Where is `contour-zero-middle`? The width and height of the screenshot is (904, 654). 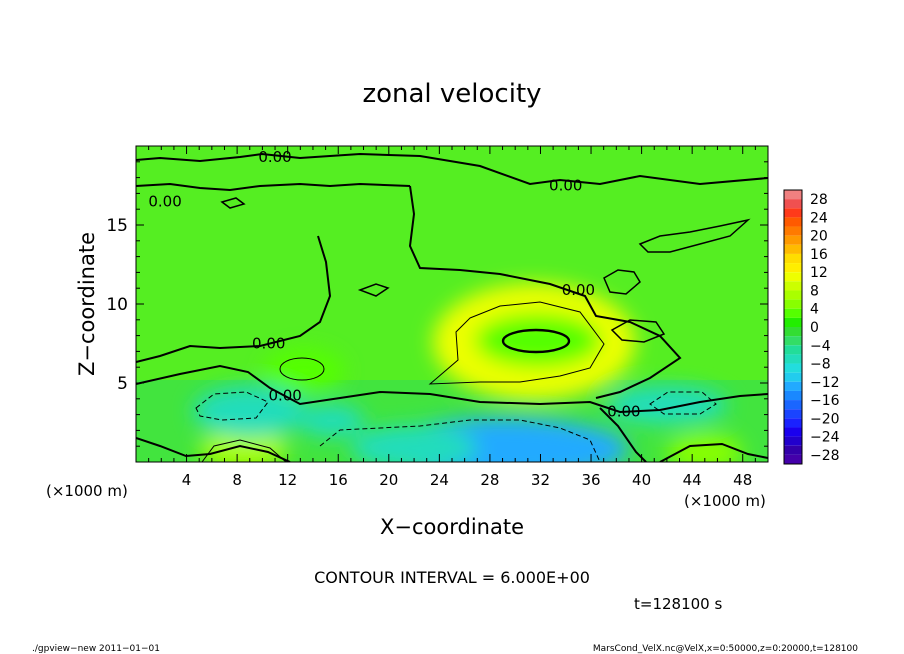
contour-zero-middle is located at coordinates (545, 292).